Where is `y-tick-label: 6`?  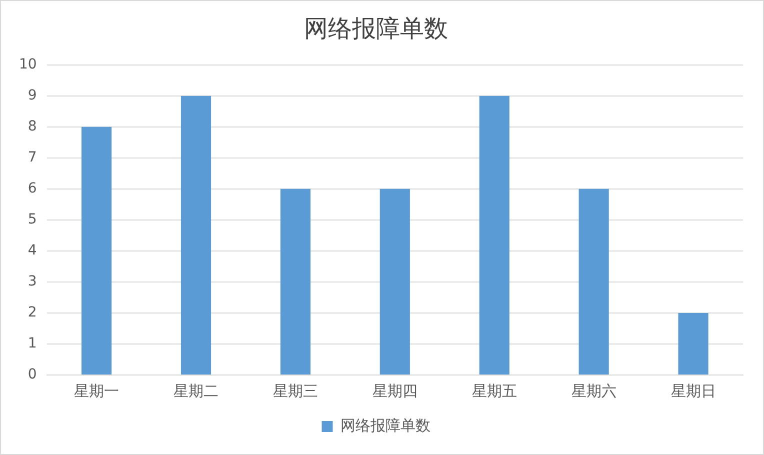 y-tick-label: 6 is located at coordinates (32, 188).